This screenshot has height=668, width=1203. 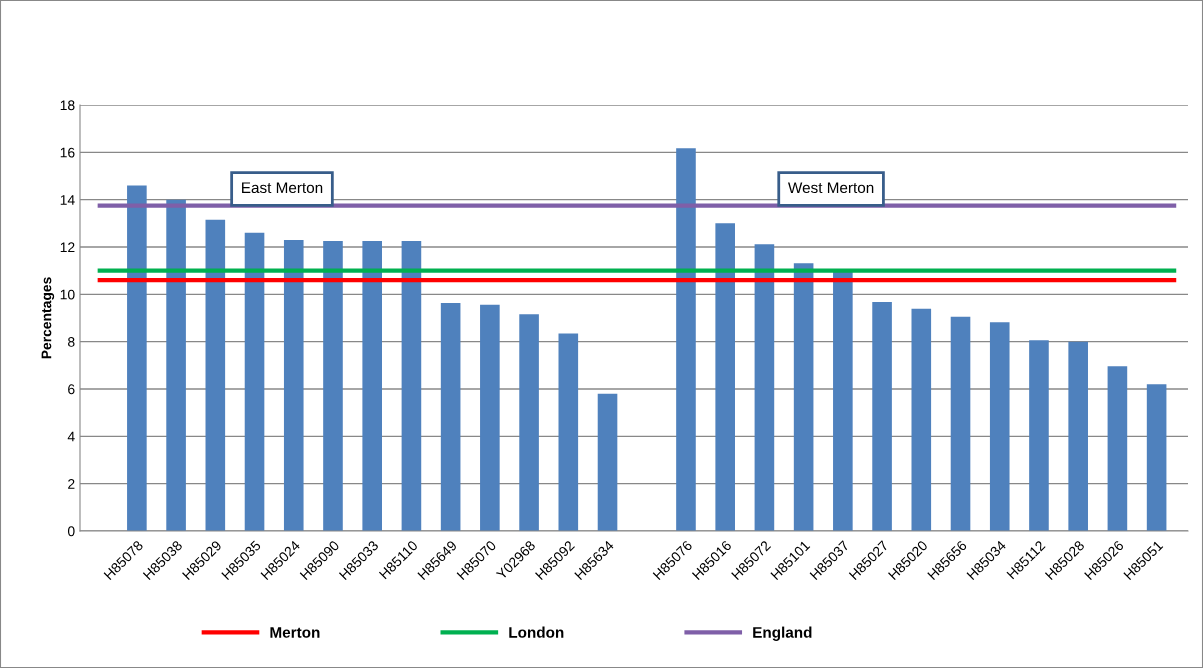 What do you see at coordinates (71, 436) in the screenshot?
I see `y-tick-label: 4` at bounding box center [71, 436].